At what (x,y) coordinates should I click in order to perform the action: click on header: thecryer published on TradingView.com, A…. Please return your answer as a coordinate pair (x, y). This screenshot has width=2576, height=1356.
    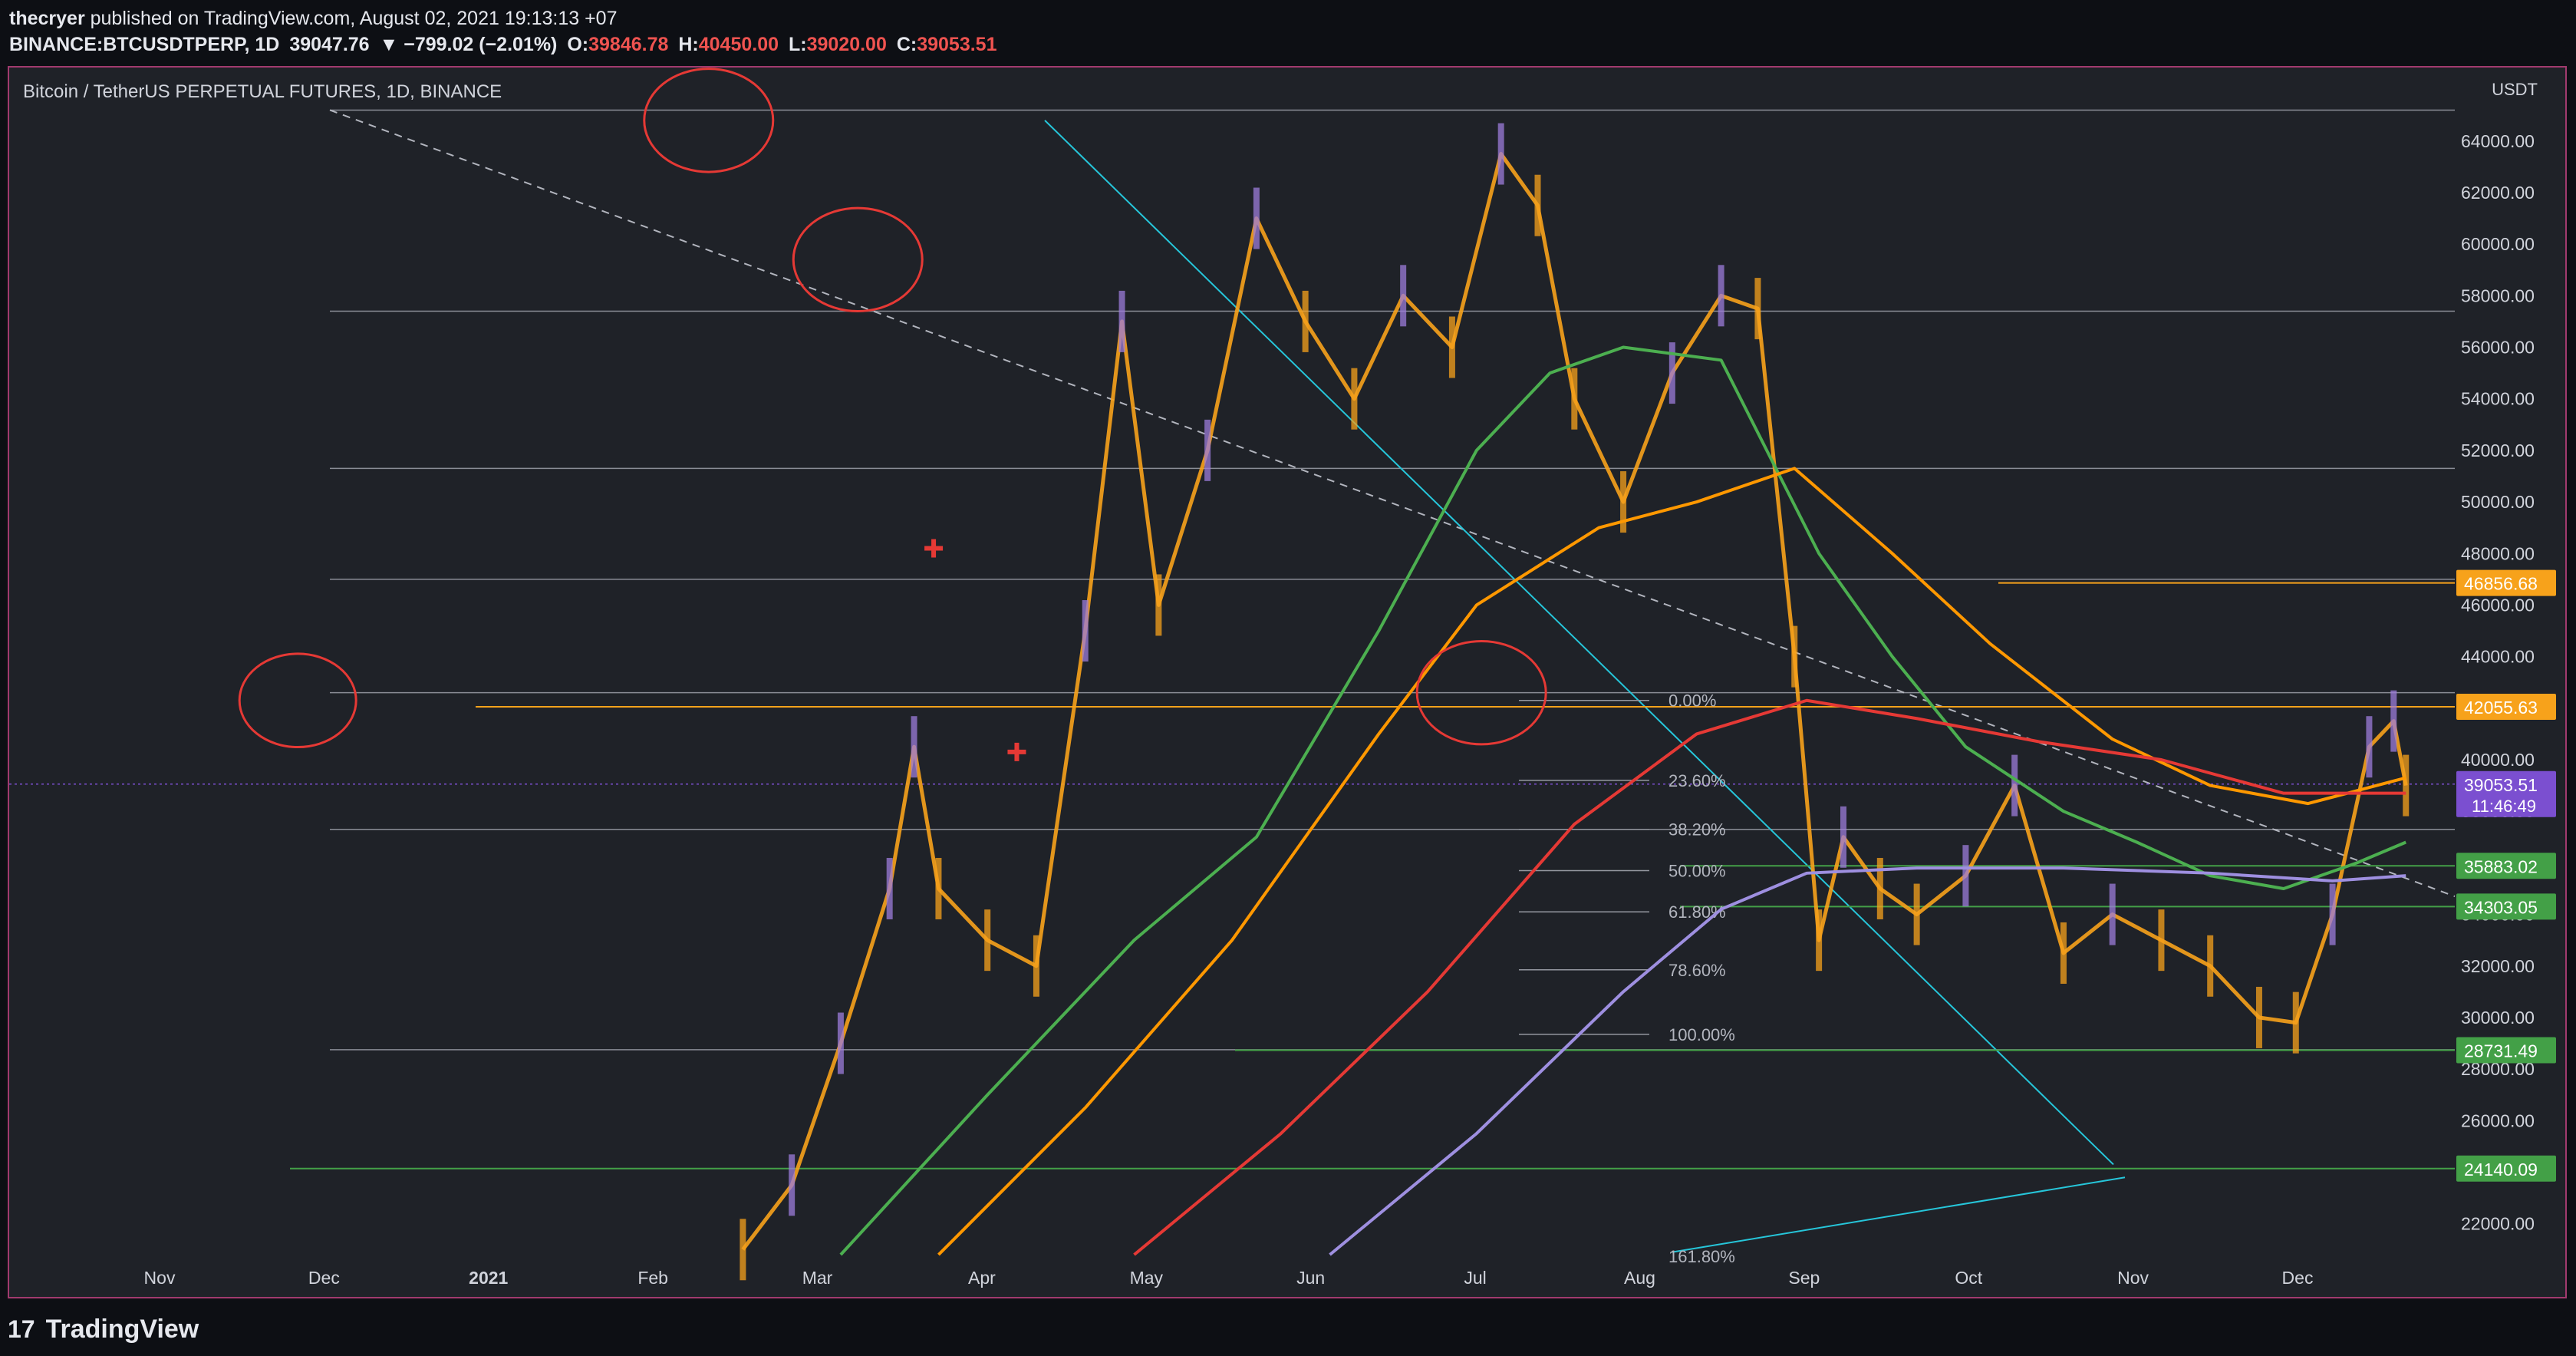
    Looking at the image, I should click on (1288, 32).